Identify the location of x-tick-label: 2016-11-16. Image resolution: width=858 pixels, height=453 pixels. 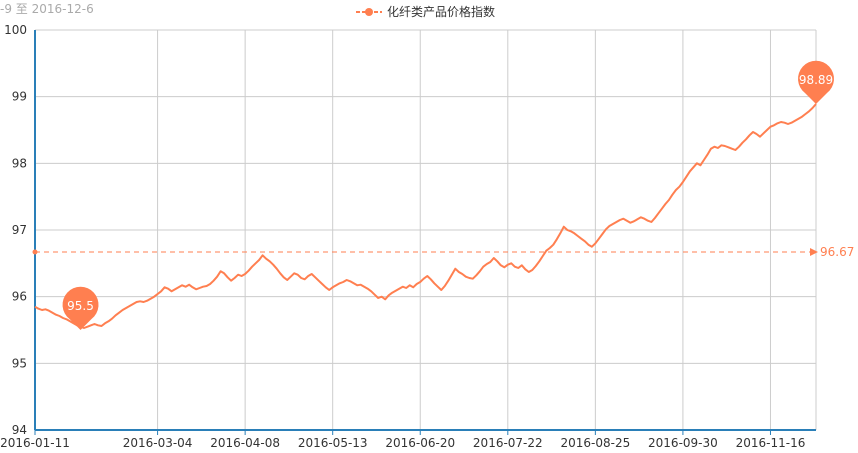
(771, 443).